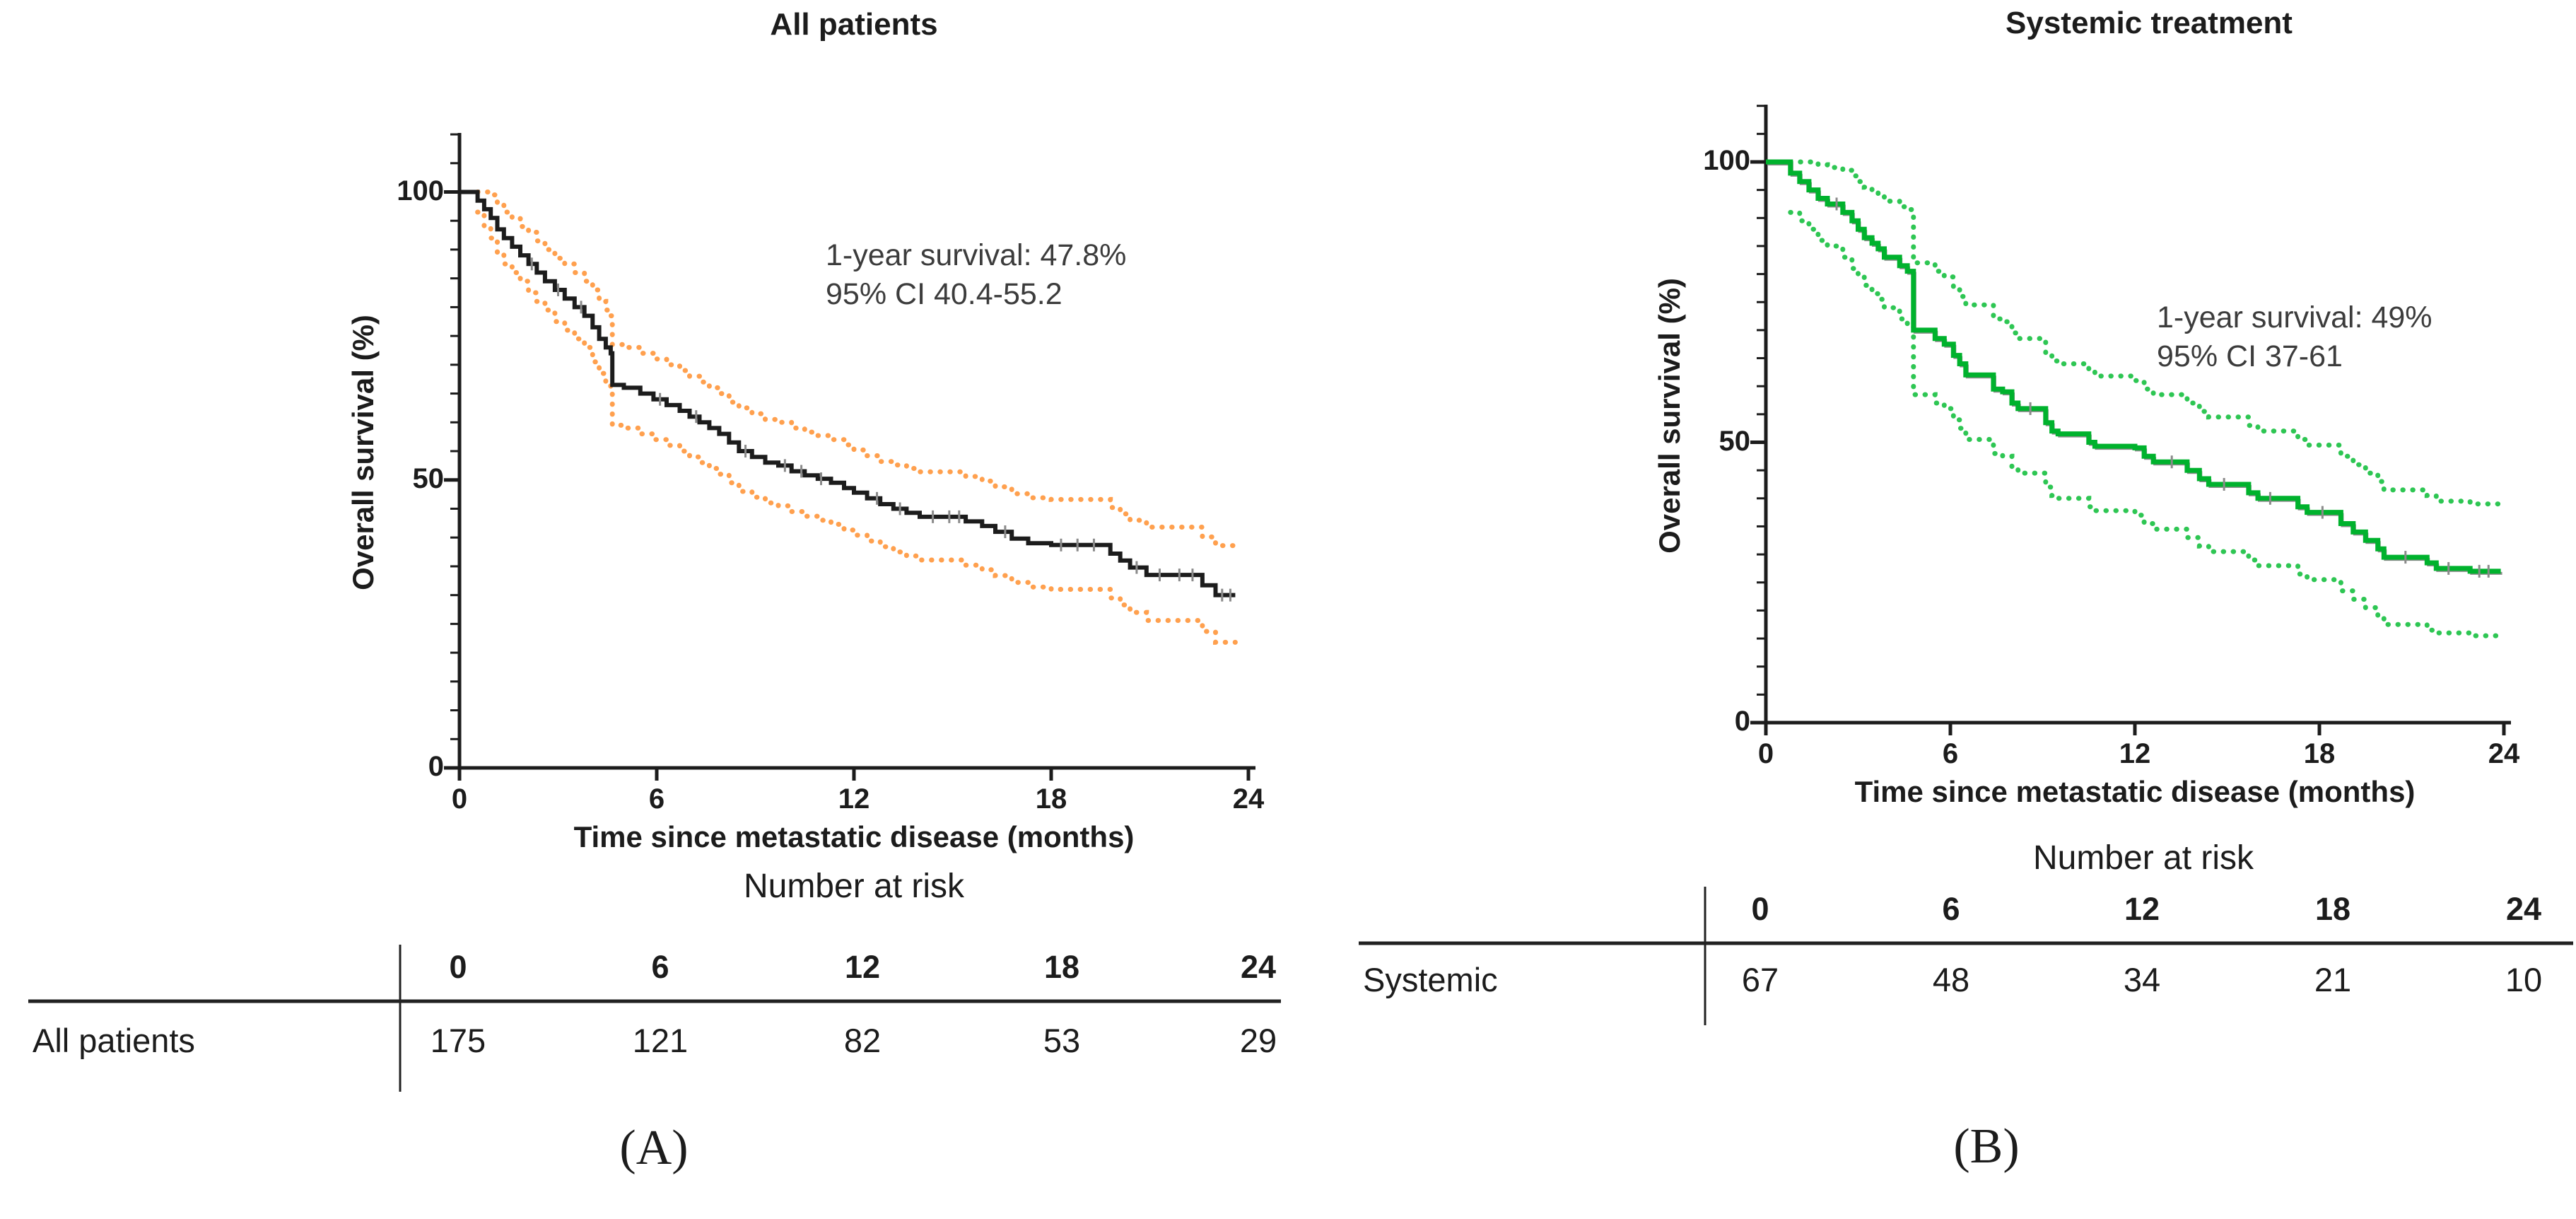  Describe the element at coordinates (2250, 356) in the screenshot. I see `panel-b-annotation-line2: 95% CI 37-61` at that location.